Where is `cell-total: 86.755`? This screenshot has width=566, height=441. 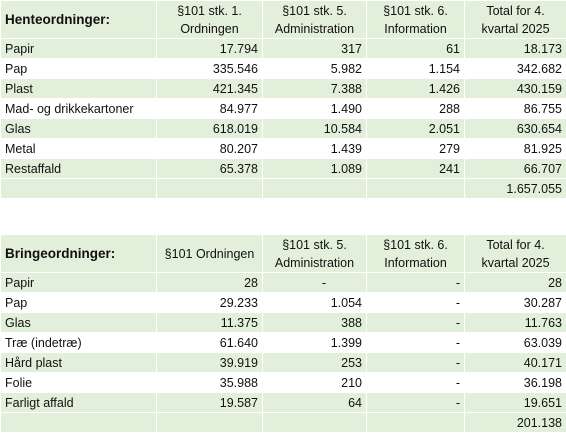
cell-total: 86.755 is located at coordinates (515, 108).